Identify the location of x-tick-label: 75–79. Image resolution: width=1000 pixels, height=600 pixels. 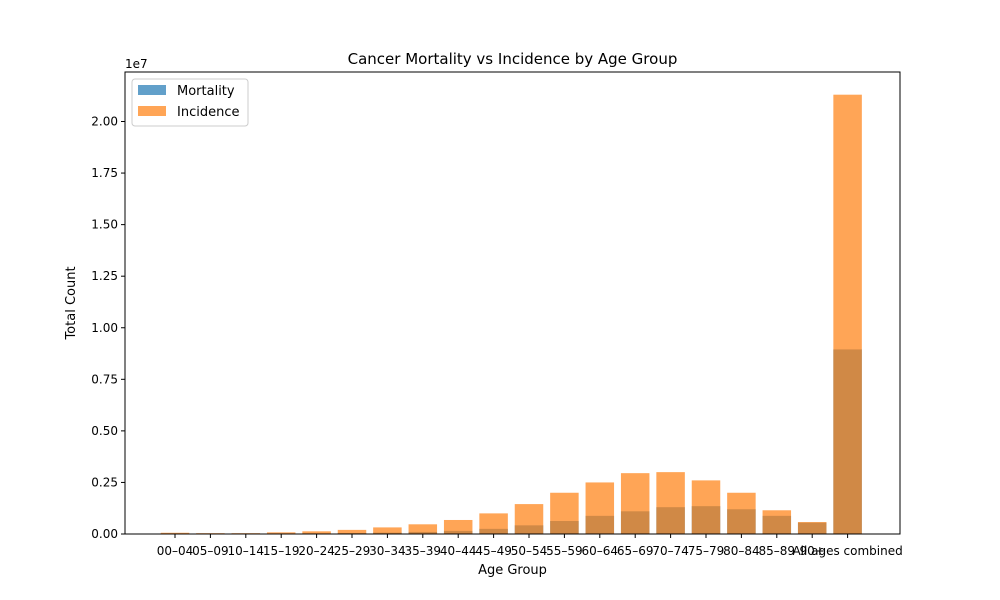
(706, 551).